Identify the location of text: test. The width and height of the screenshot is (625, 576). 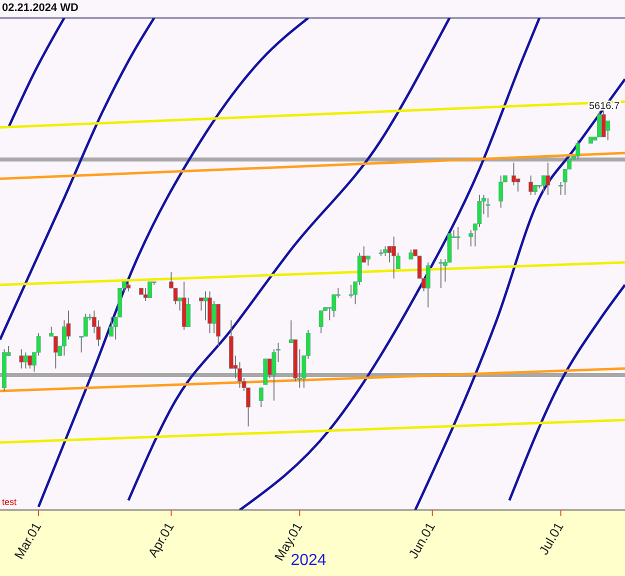
(9, 502).